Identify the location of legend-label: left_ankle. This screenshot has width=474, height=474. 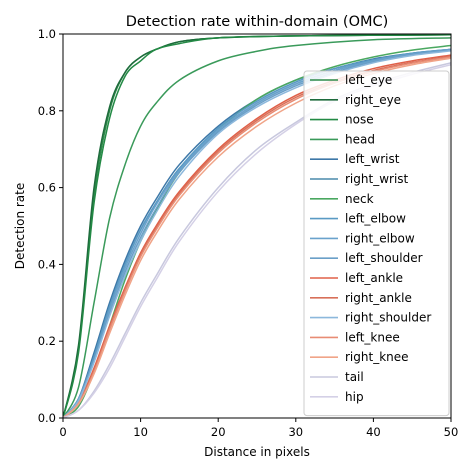
(374, 278).